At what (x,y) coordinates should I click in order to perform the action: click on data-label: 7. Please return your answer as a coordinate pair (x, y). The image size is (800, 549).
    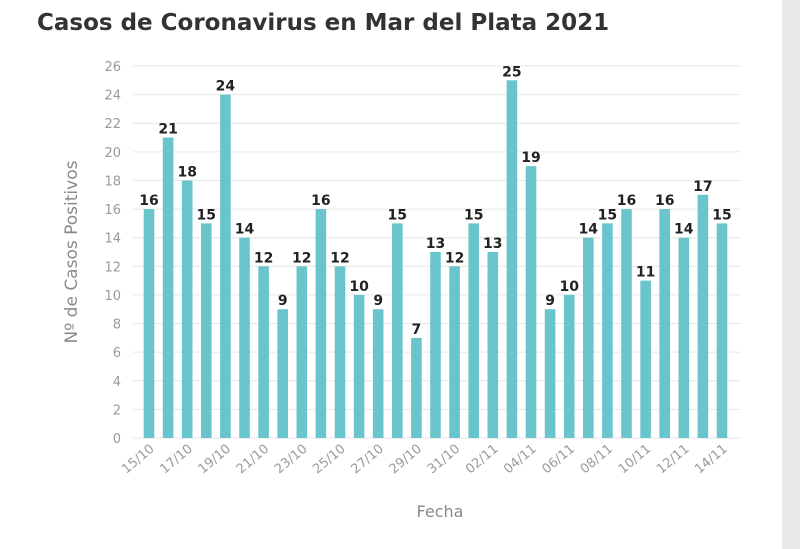
    Looking at the image, I should click on (417, 330).